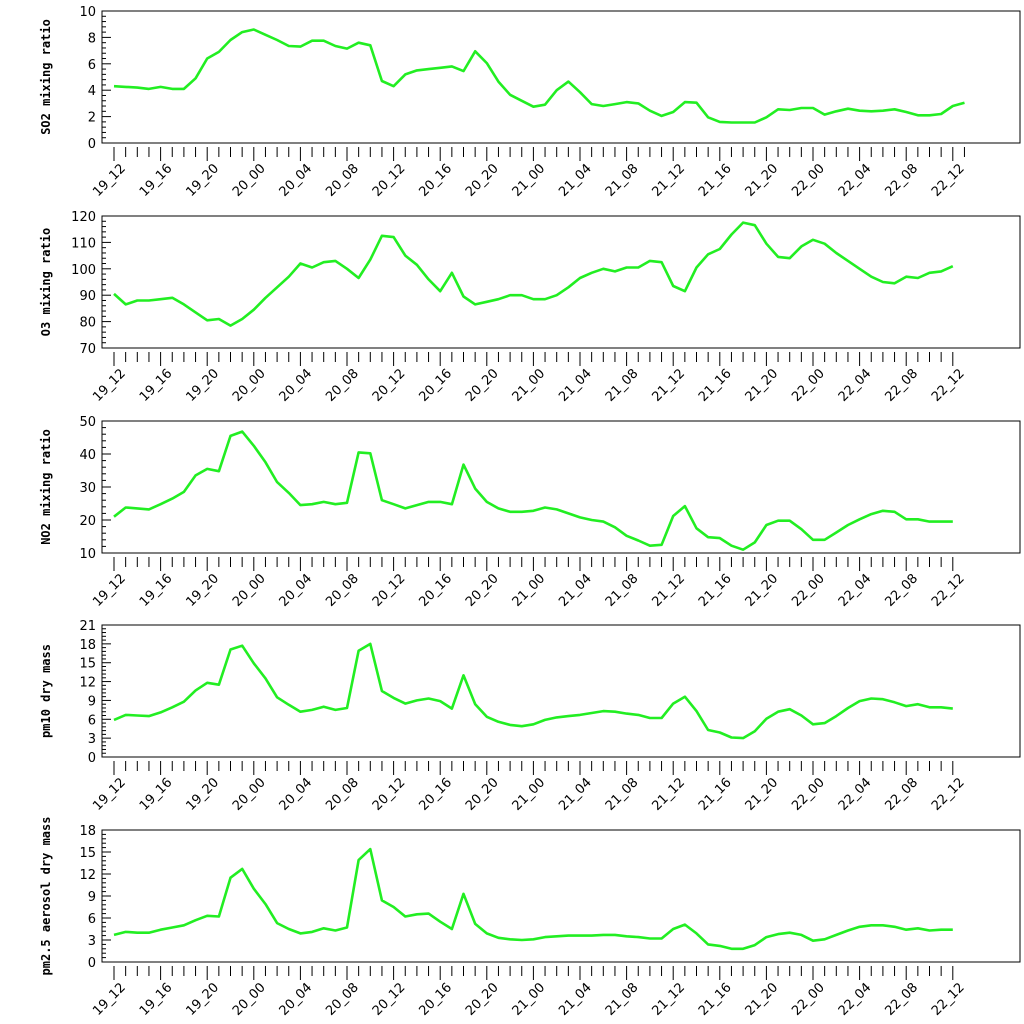 This screenshot has width=1024, height=1024. I want to click on y-tick-label: 12, so click(87, 875).